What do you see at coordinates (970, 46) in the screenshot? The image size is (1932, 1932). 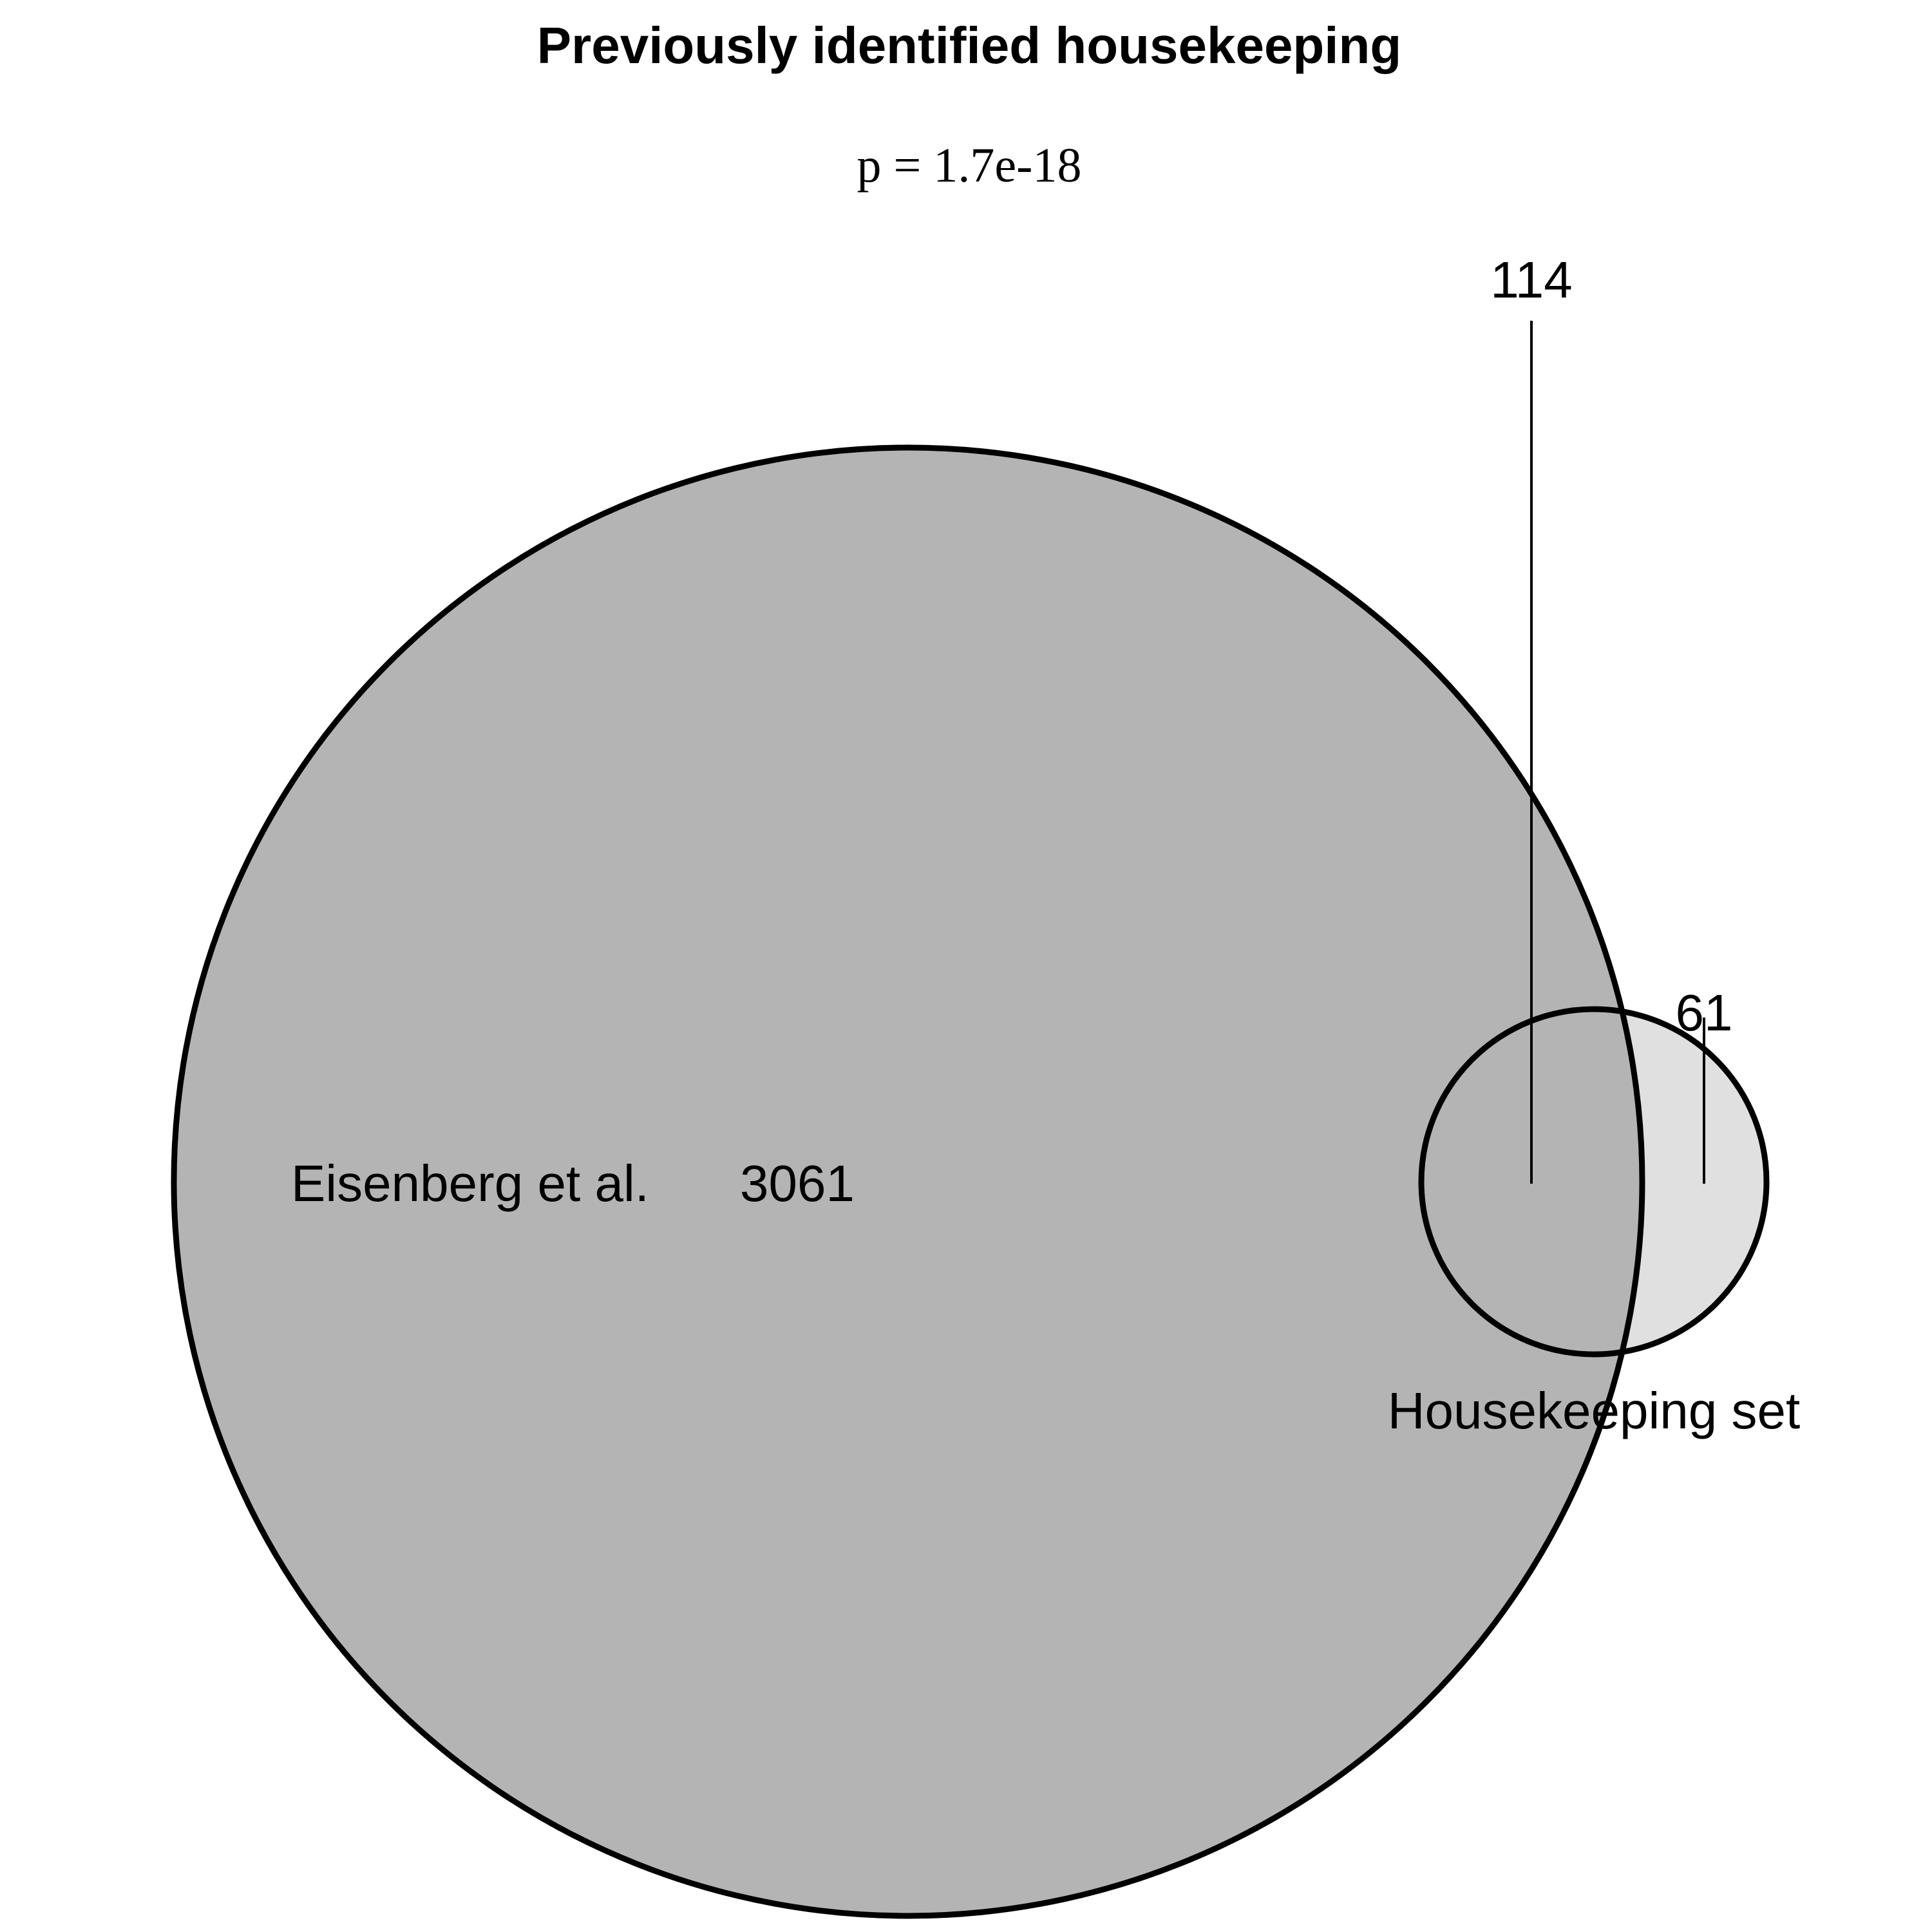 I see `diagram-title: Previously identified housekeeping` at bounding box center [970, 46].